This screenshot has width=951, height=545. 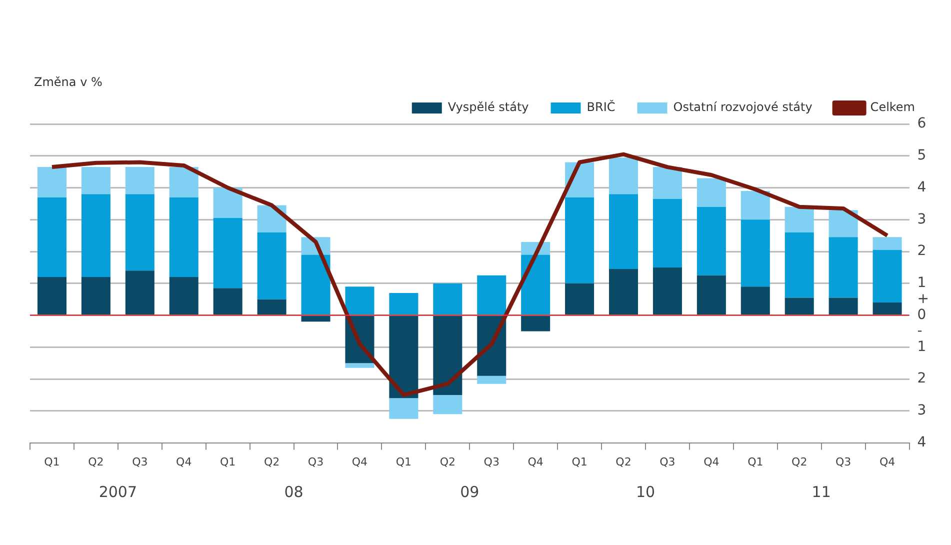 I want to click on legend-label: Celkem, so click(x=893, y=107).